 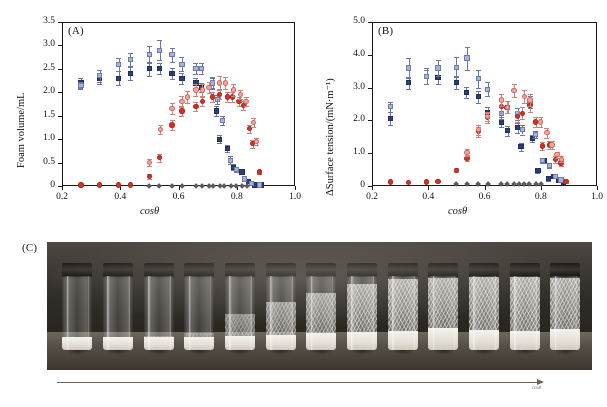 I want to click on panel-a-x-axis-label: cosθ, so click(x=150, y=211).